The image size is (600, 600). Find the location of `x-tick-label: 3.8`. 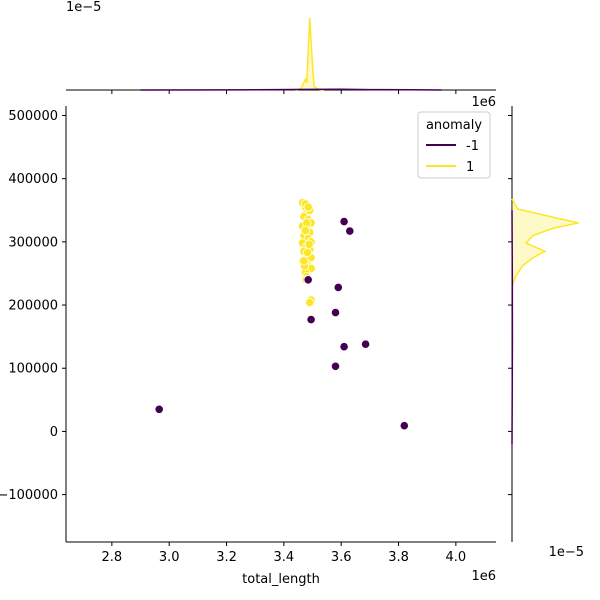

x-tick-label: 3.8 is located at coordinates (398, 557).